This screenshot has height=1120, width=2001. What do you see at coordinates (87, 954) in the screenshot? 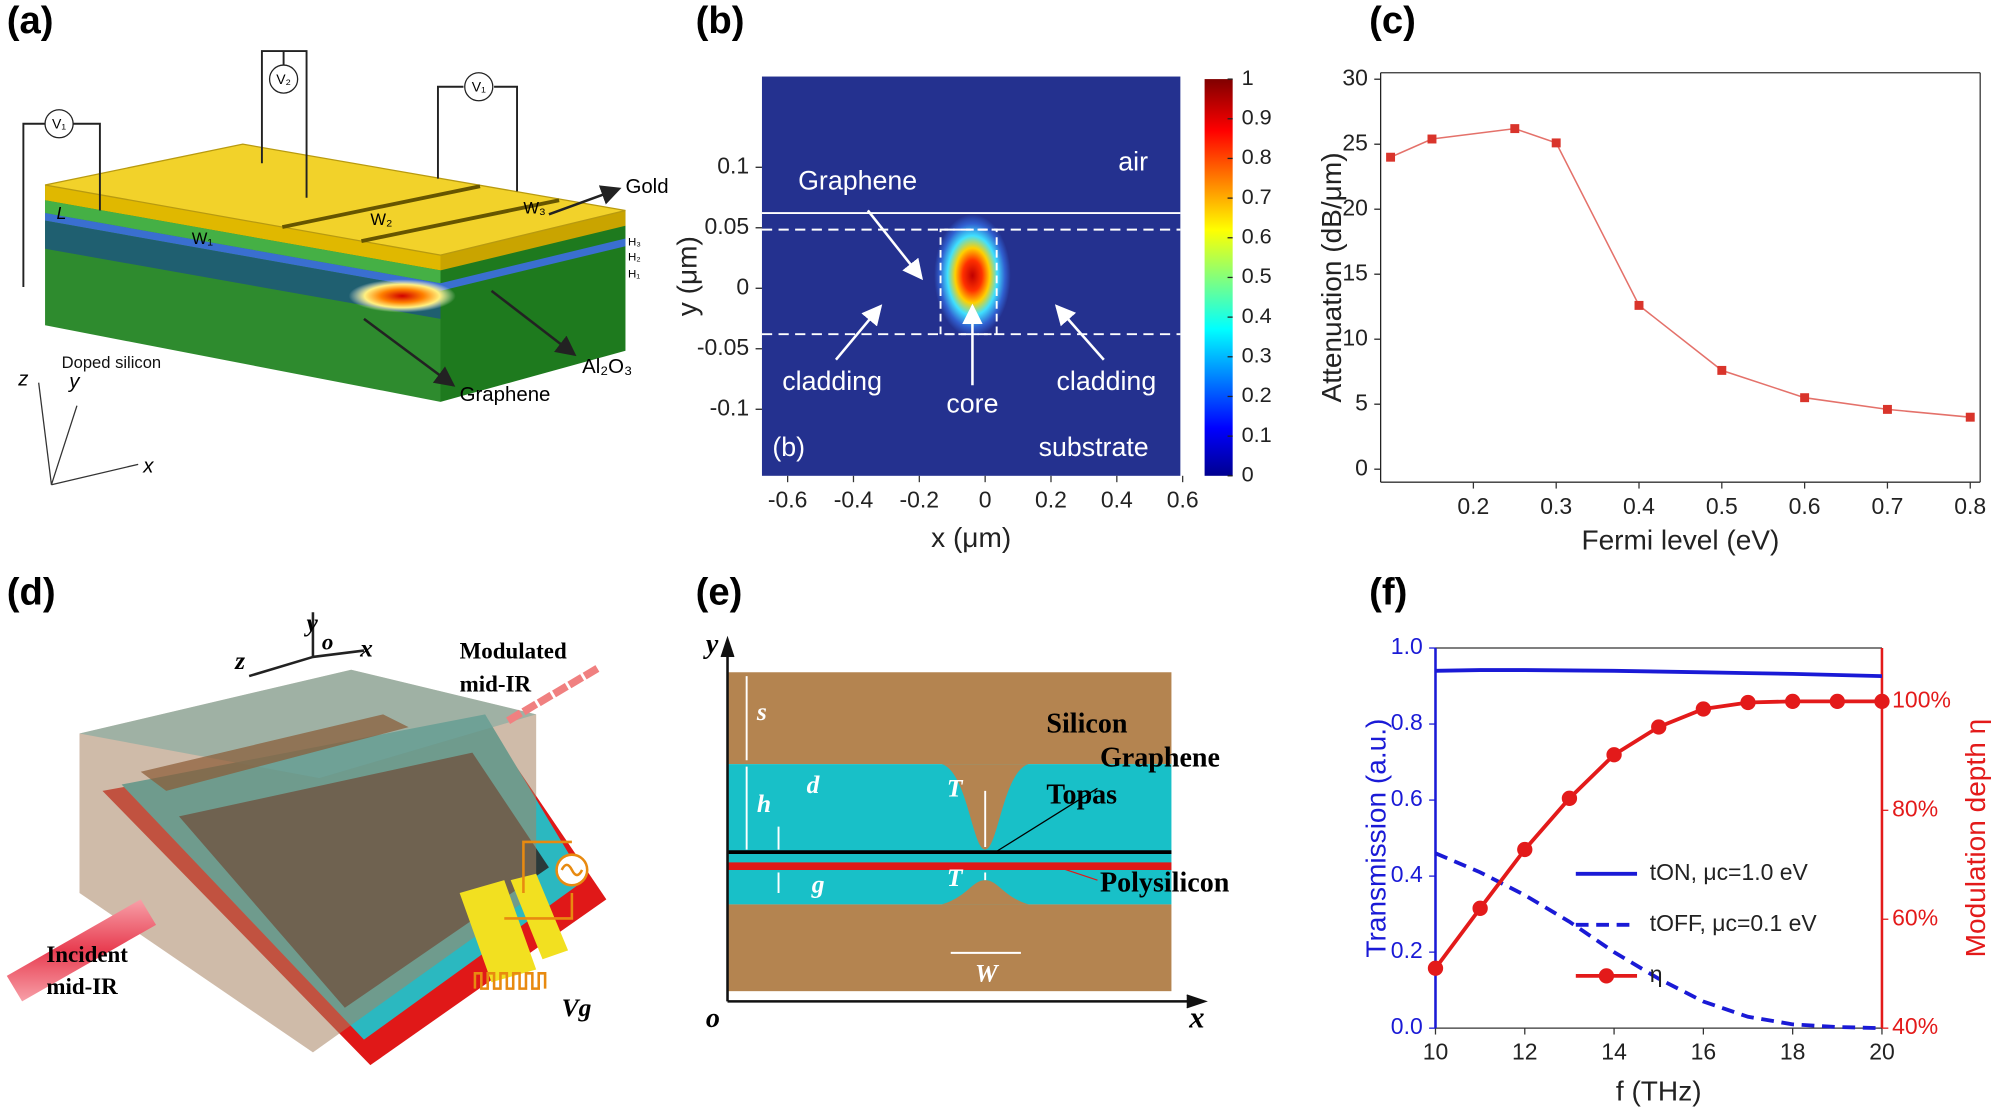
I see `input-label: Incident` at bounding box center [87, 954].